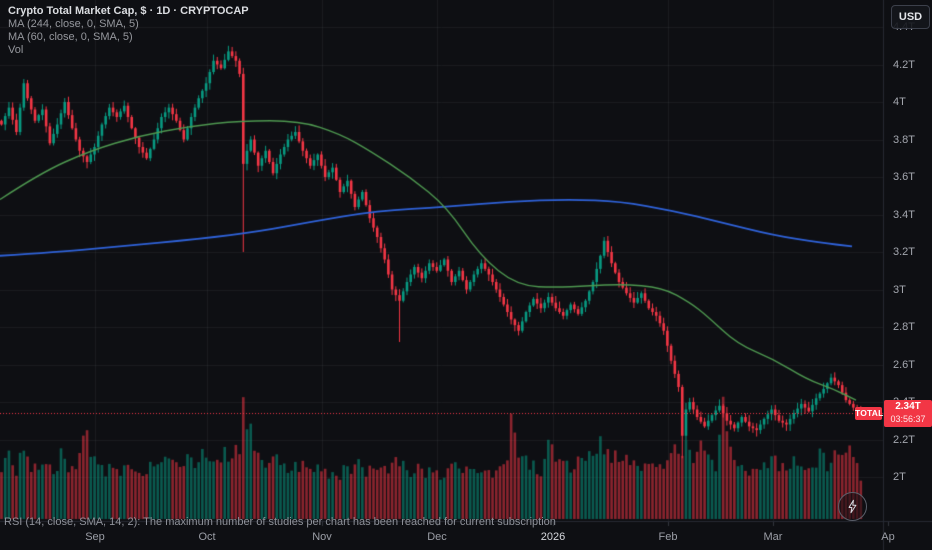  Describe the element at coordinates (904, 439) in the screenshot. I see `price-tick-label: 2.2T` at that location.